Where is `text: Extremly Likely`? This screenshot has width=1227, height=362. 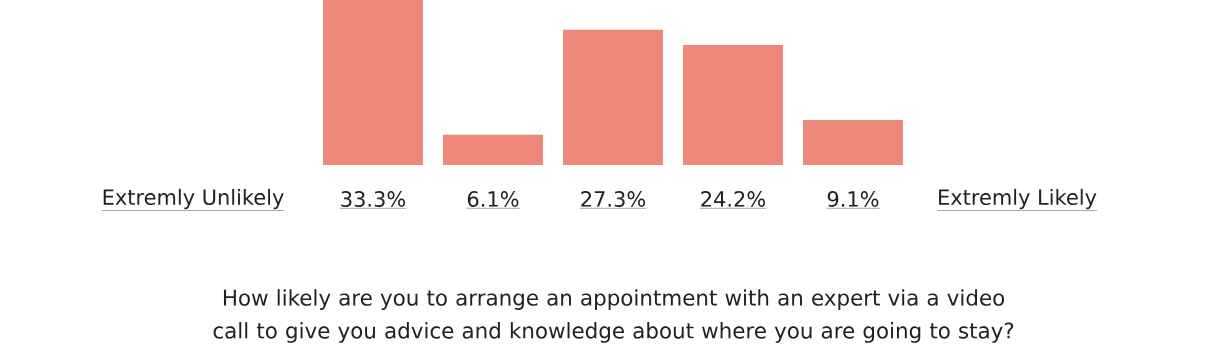 text: Extremly Likely is located at coordinates (1018, 199).